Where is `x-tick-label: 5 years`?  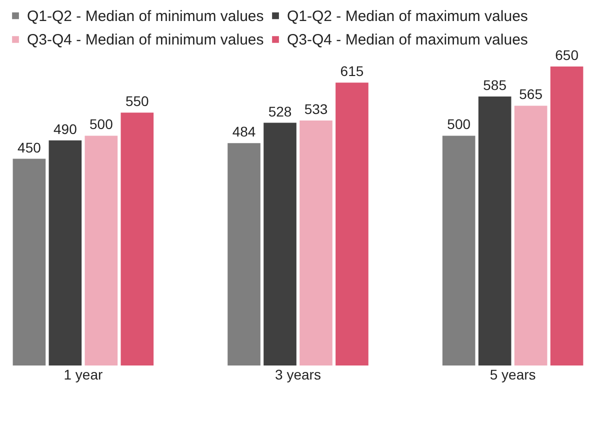 x-tick-label: 5 years is located at coordinates (513, 374).